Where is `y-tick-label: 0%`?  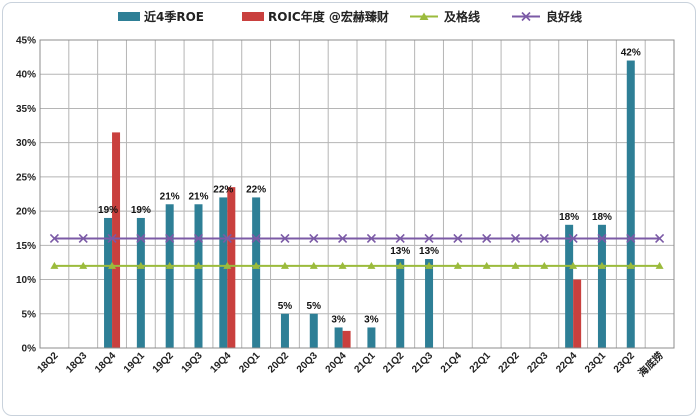
y-tick-label: 0% is located at coordinates (29, 349).